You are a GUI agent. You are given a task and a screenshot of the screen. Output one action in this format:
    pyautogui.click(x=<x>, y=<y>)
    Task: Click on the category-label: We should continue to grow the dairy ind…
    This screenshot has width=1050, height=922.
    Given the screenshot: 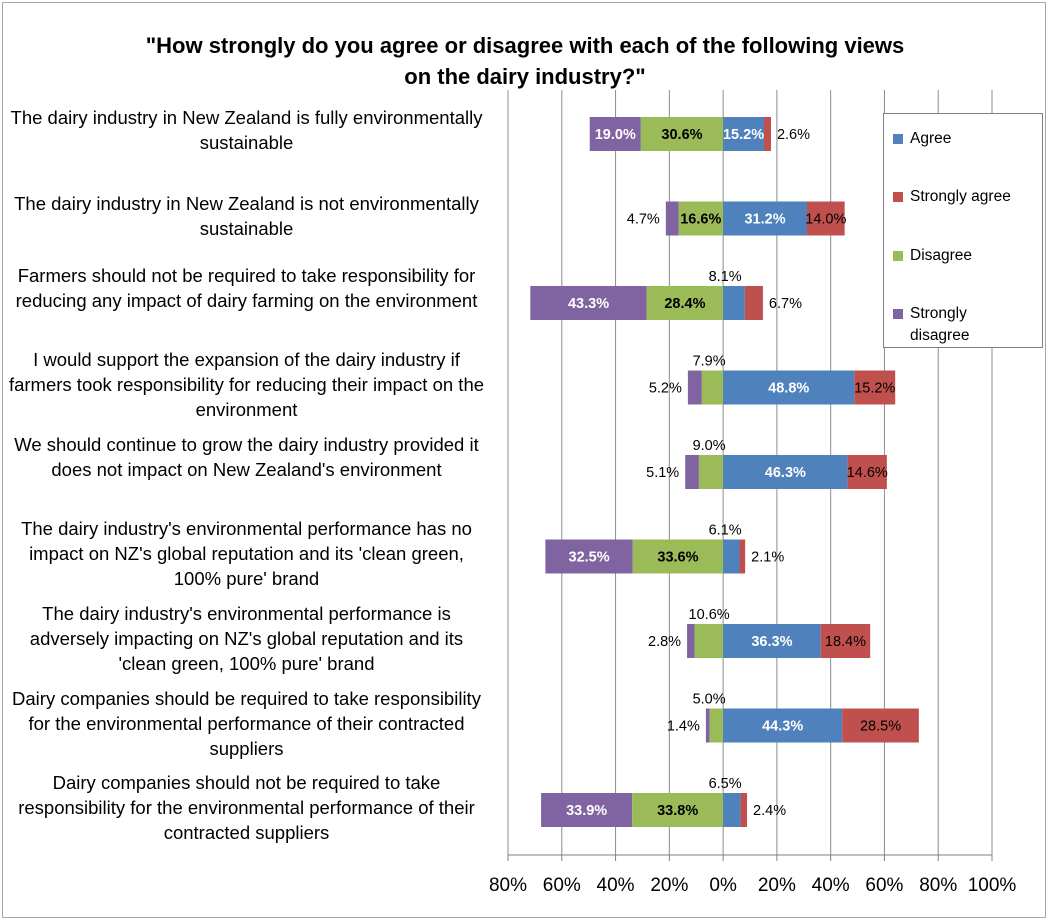 What is the action you would take?
    pyautogui.click(x=246, y=457)
    